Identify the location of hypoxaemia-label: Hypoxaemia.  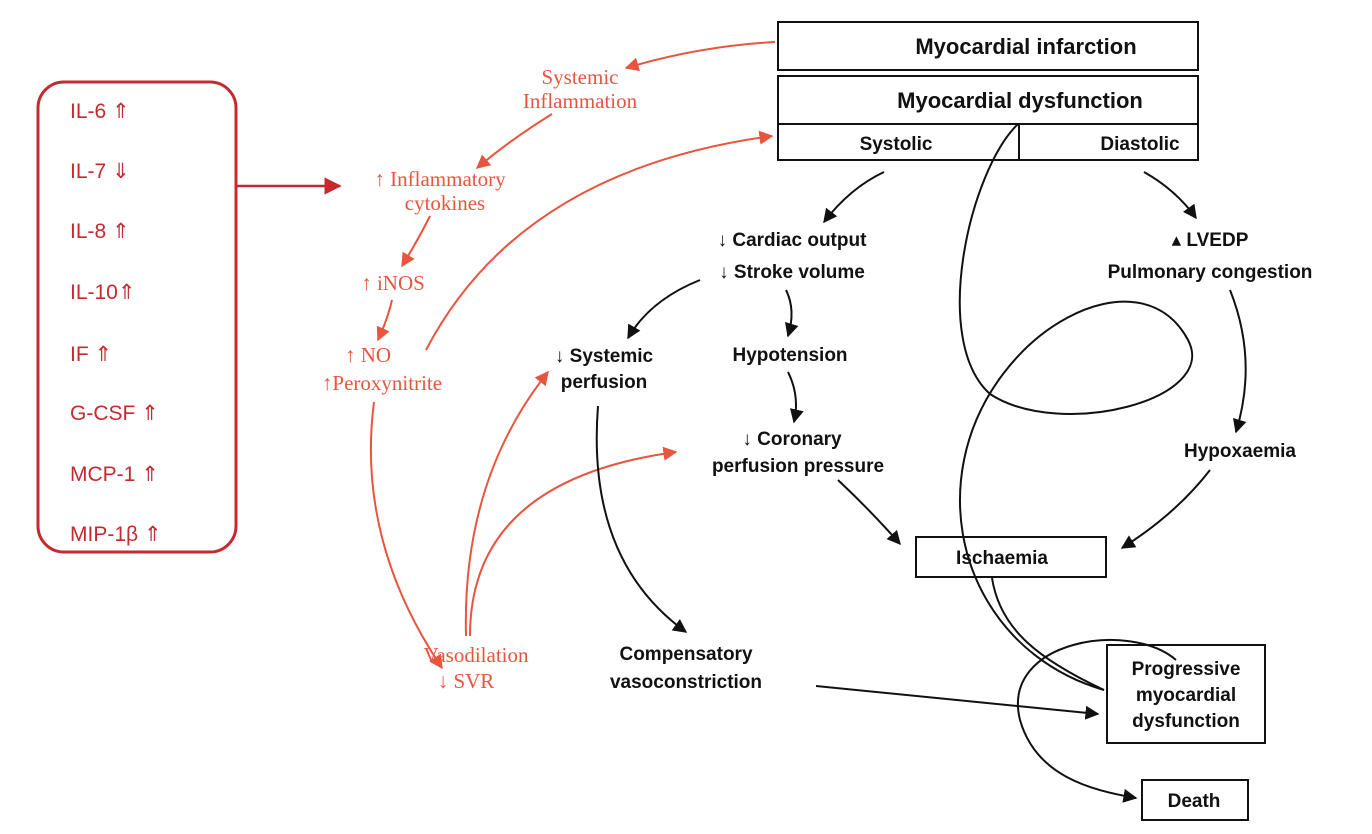
(1240, 451).